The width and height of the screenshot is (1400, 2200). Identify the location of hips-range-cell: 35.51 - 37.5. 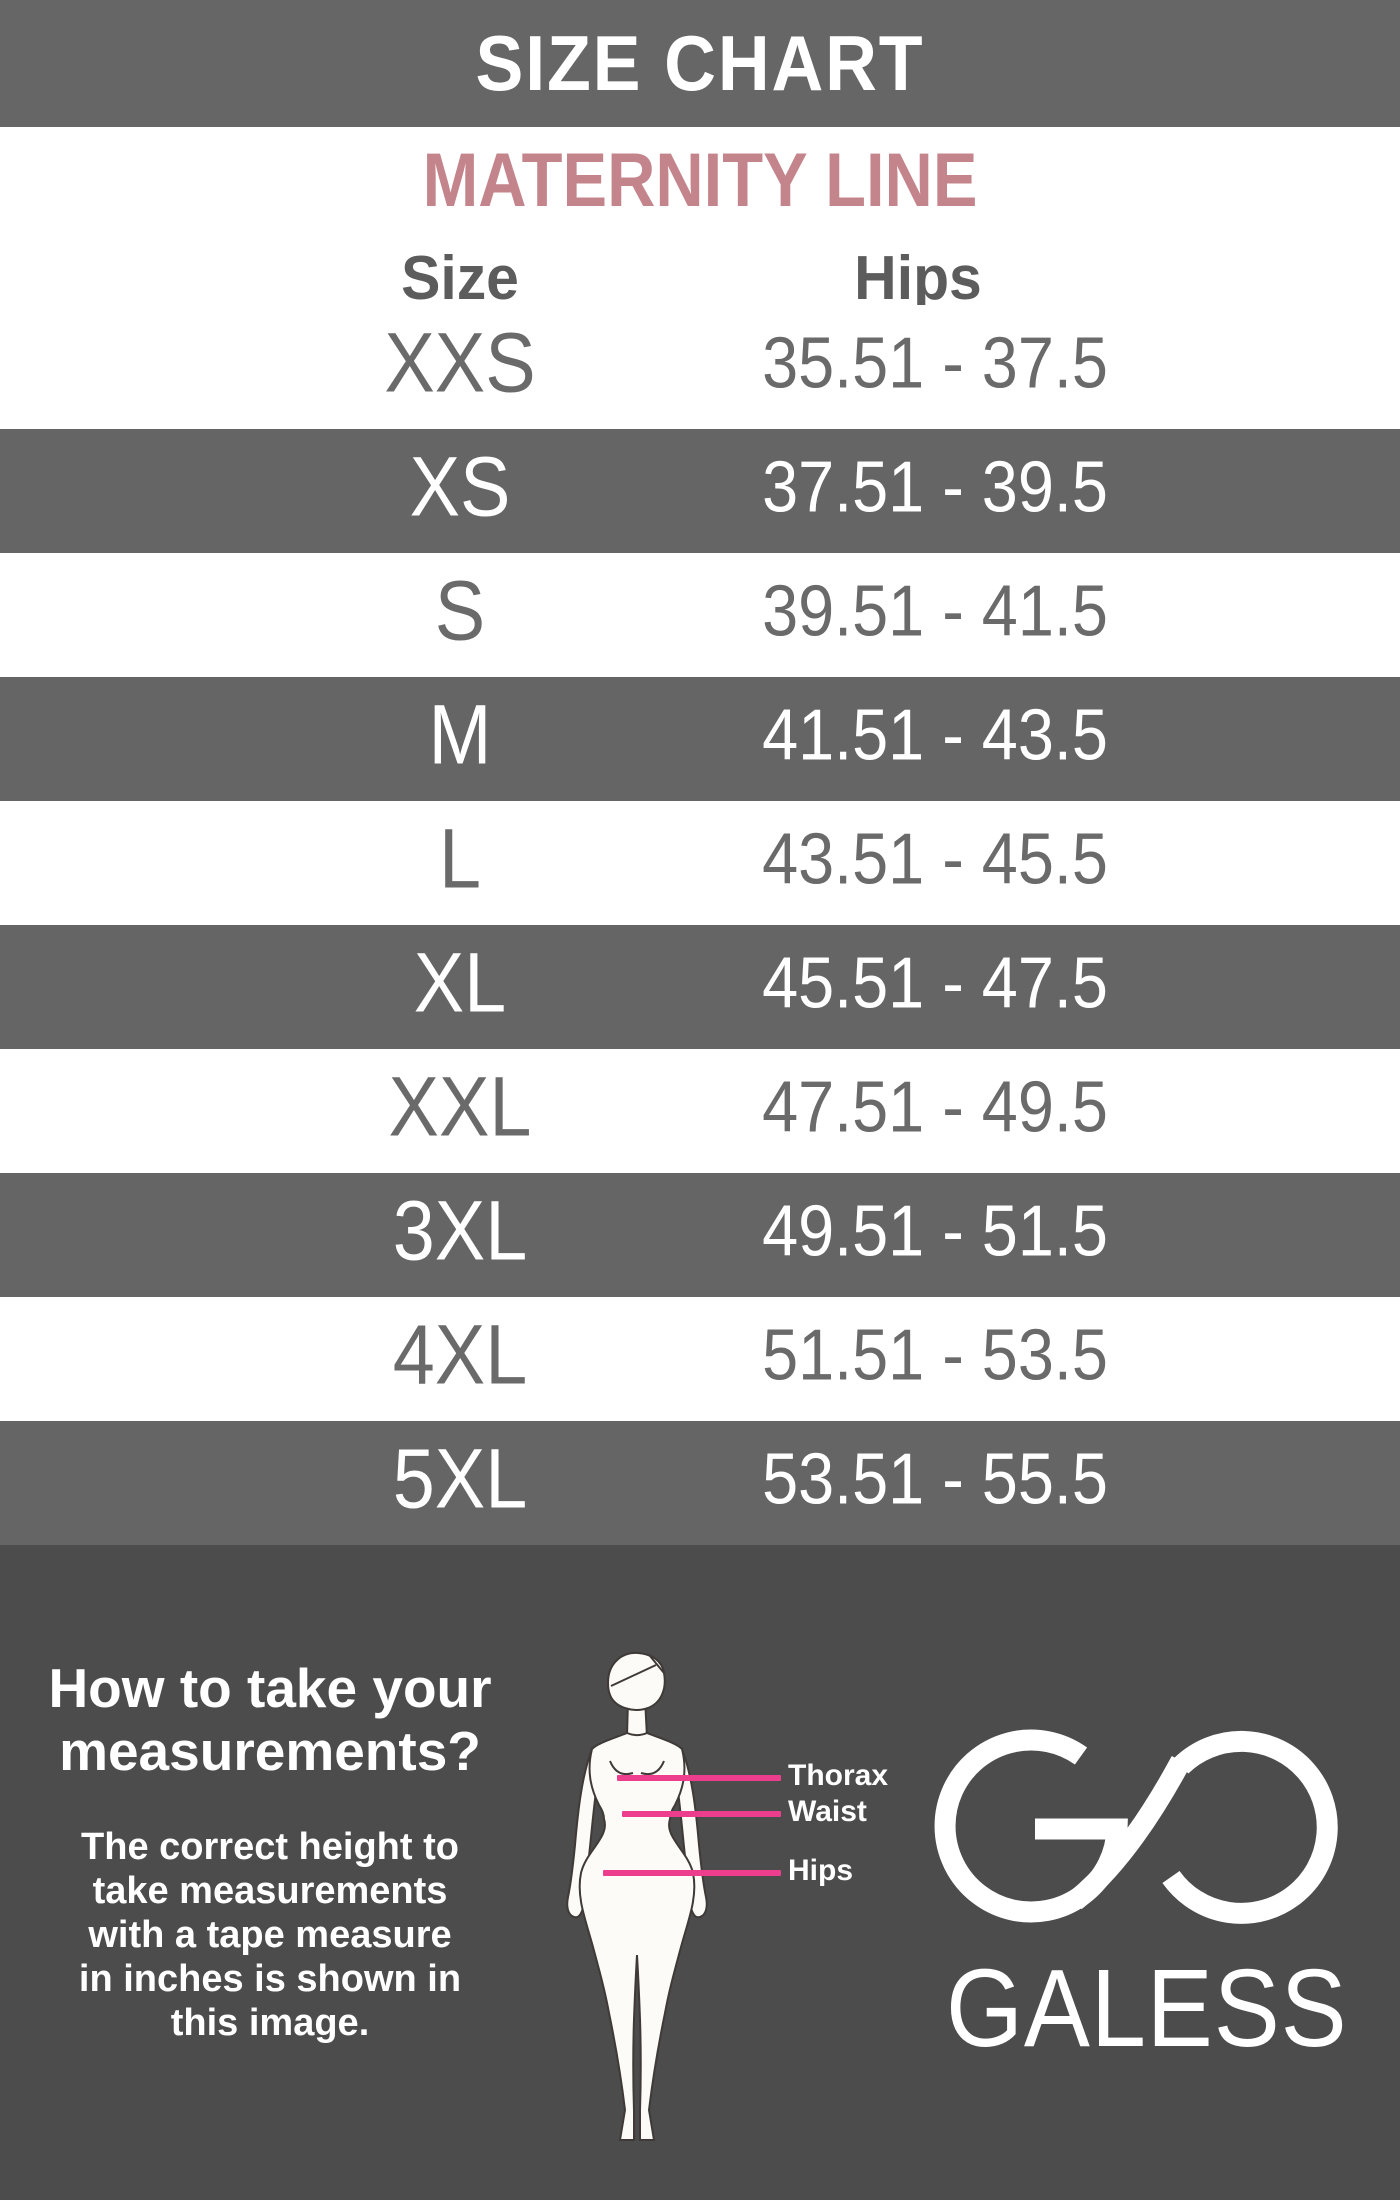
(935, 363).